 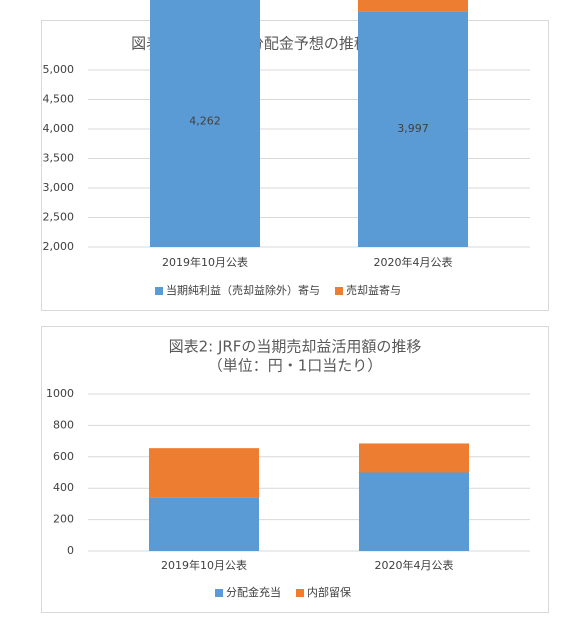 What do you see at coordinates (205, 120) in the screenshot?
I see `data-label: 4,262` at bounding box center [205, 120].